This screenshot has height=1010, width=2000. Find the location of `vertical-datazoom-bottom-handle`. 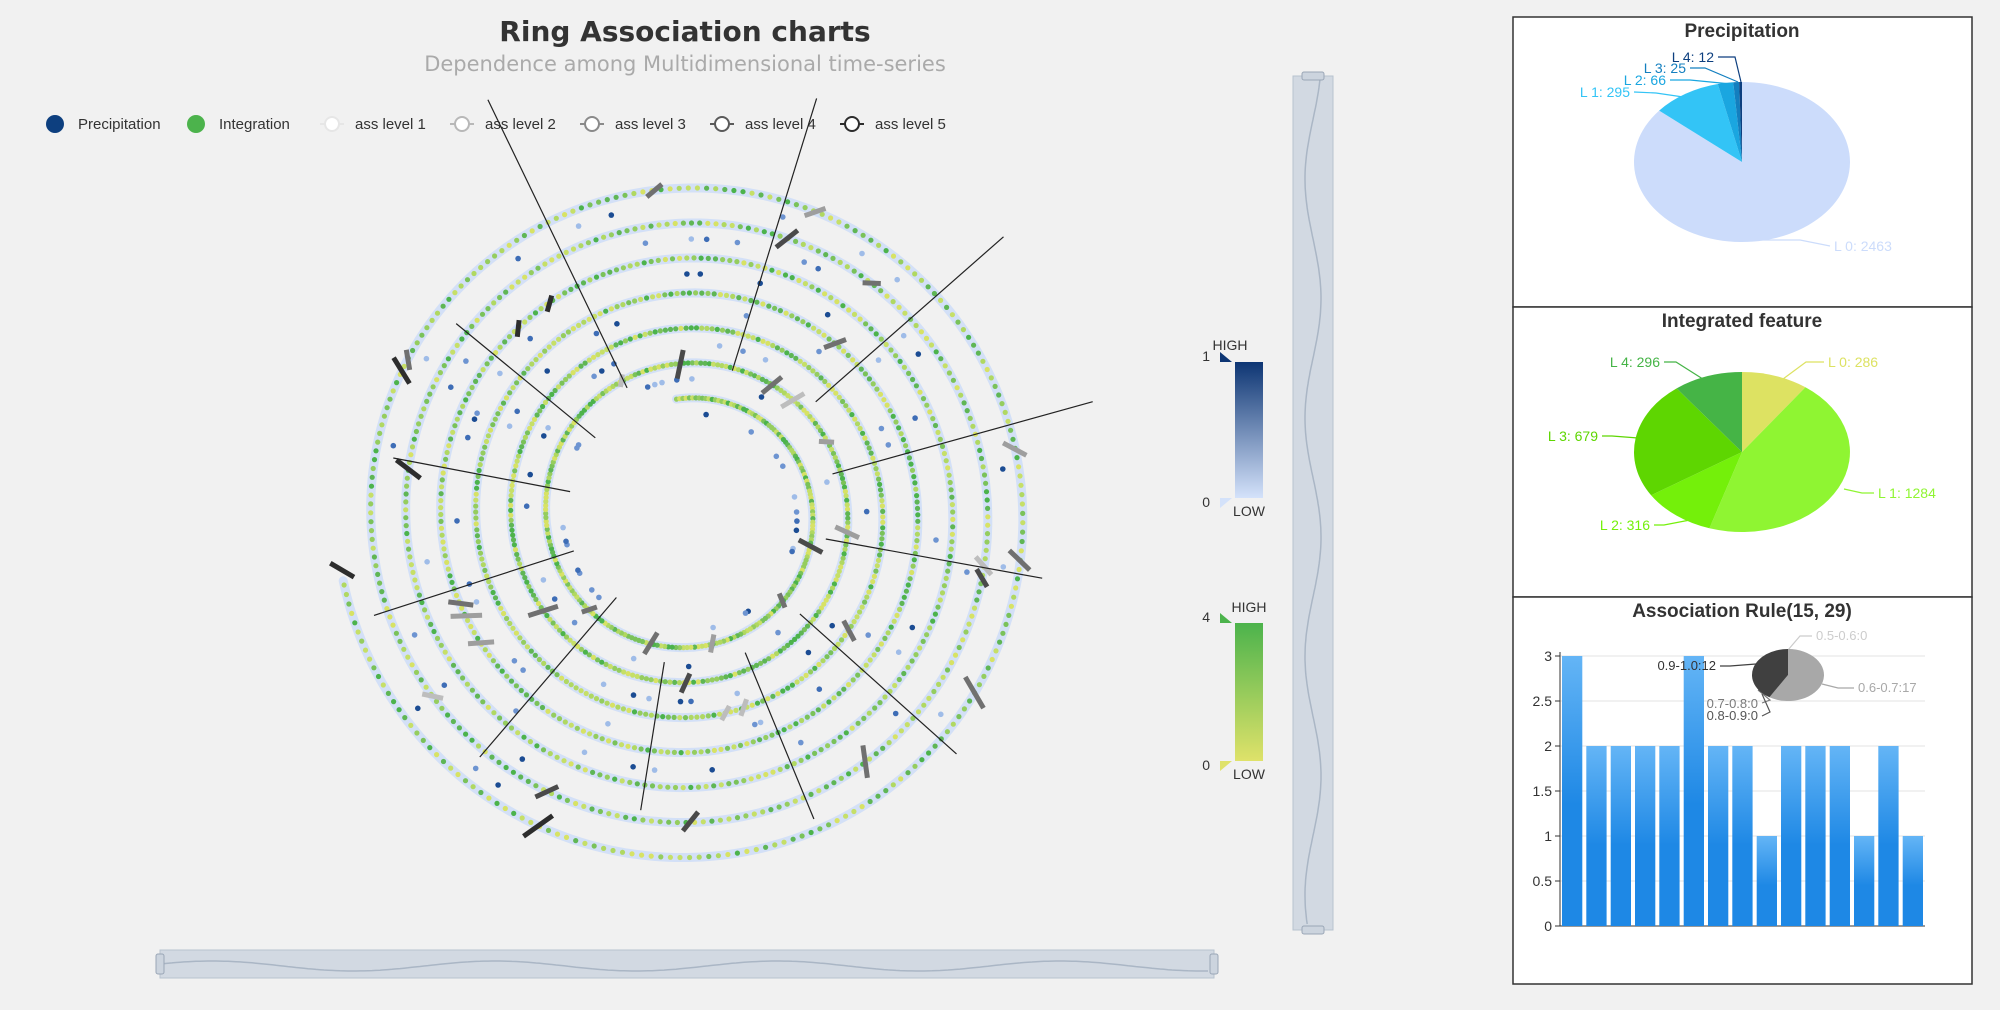

vertical-datazoom-bottom-handle is located at coordinates (1313, 930).